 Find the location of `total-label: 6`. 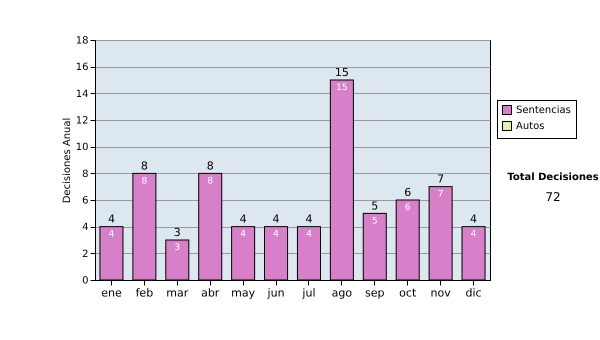

total-label: 6 is located at coordinates (408, 192).